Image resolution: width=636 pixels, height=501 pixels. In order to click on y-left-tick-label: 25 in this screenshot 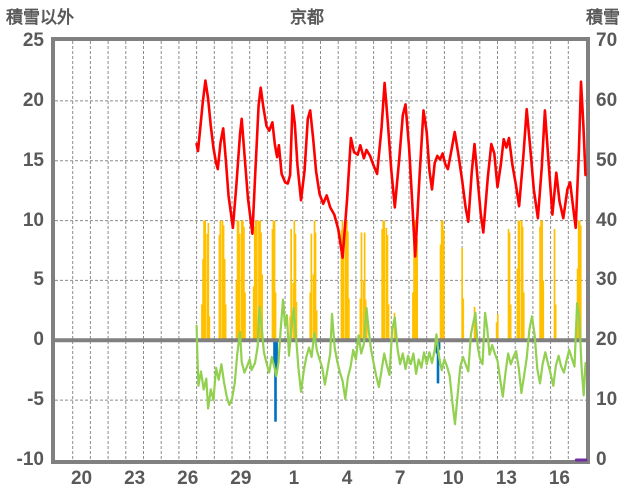, I will do `click(33, 40)`.